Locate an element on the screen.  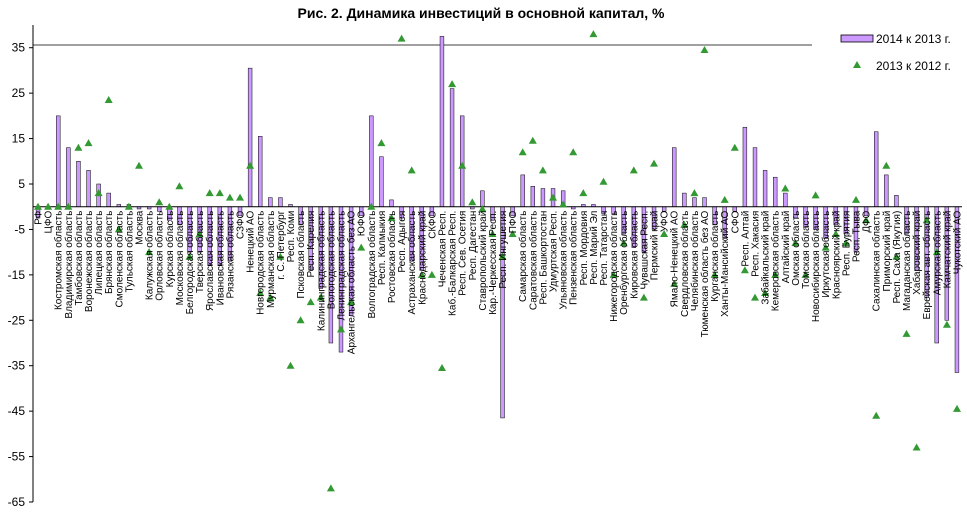
category-label: РФ is located at coordinates (39, 217).